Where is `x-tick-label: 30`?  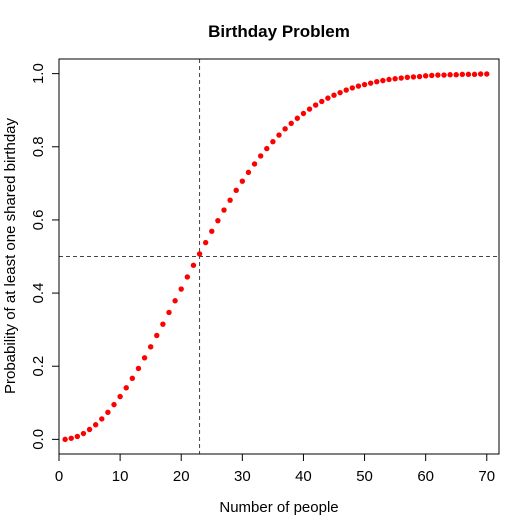 x-tick-label: 30 is located at coordinates (242, 476).